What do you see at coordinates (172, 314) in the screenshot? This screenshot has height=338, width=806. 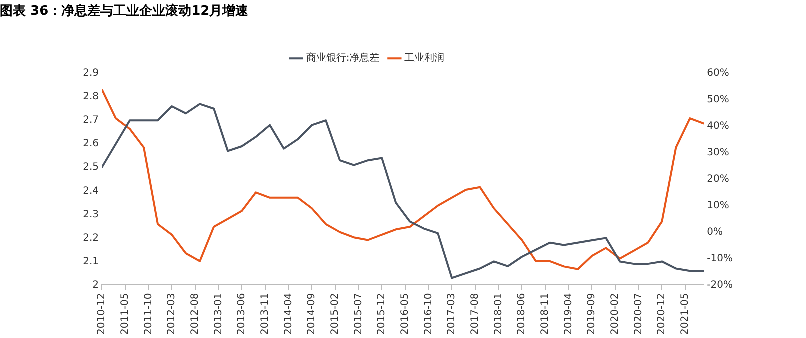 I see `x-tick-label: 2012-03` at bounding box center [172, 314].